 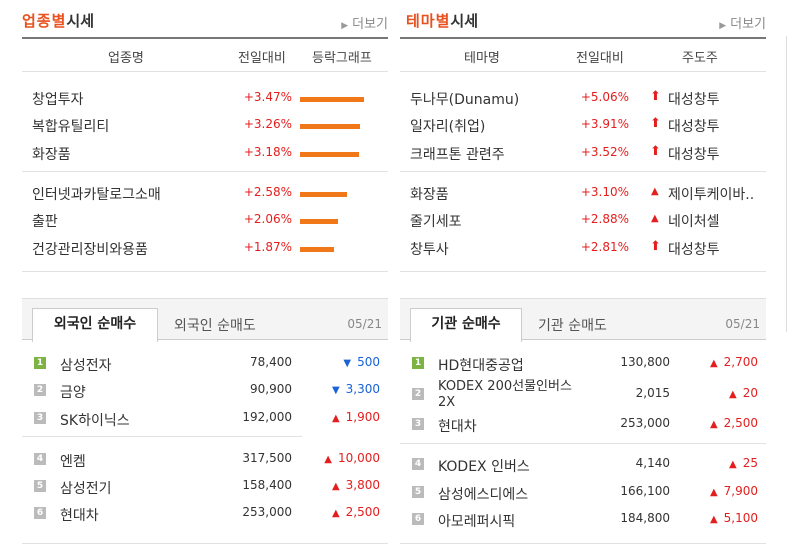 I want to click on stock-name: 삼성전기, so click(x=86, y=489).